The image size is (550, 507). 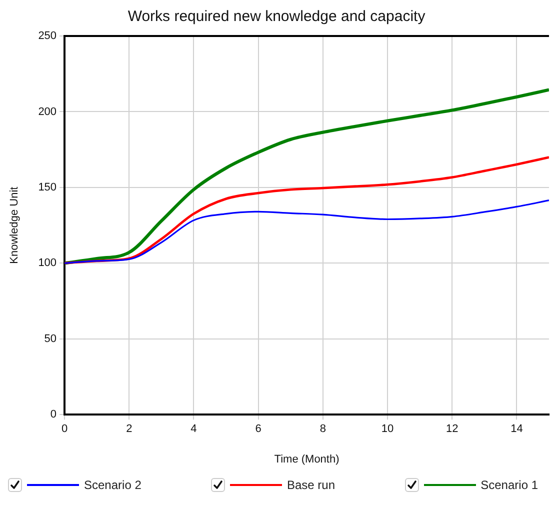 I want to click on x-tick-label: 0, so click(x=64, y=429).